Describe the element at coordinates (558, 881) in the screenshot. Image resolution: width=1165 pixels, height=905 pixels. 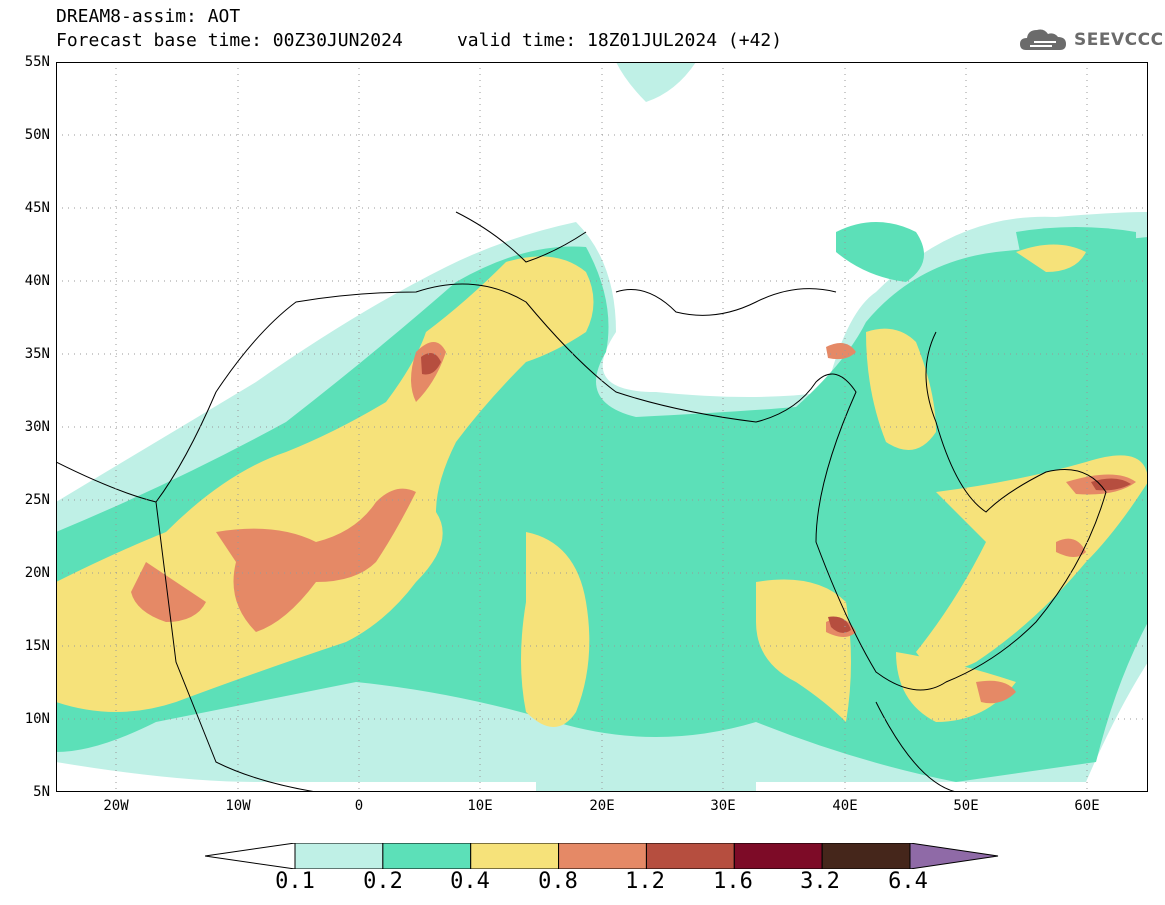
I see `colorbar-label: 0.8` at that location.